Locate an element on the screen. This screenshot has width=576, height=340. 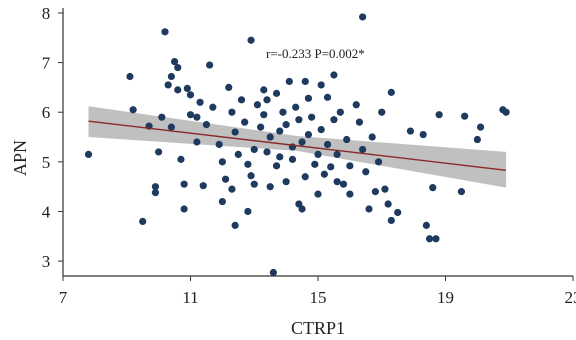
y-tick-label: 8 is located at coordinates (46, 13).